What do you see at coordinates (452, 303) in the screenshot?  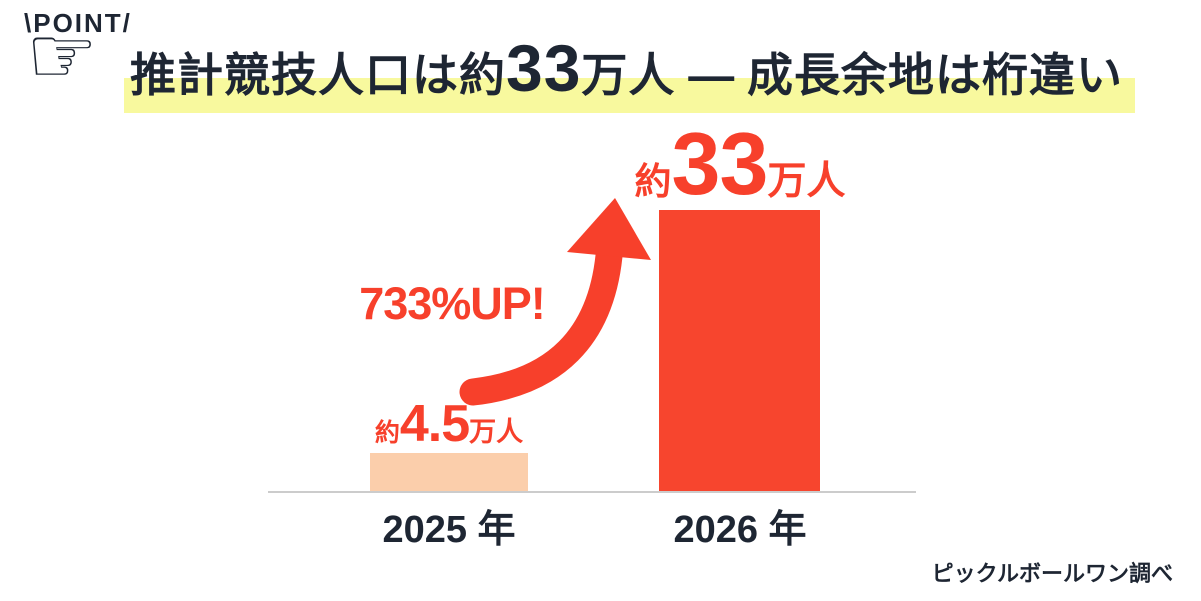 I see `growth-annotation: 733%UP!` at bounding box center [452, 303].